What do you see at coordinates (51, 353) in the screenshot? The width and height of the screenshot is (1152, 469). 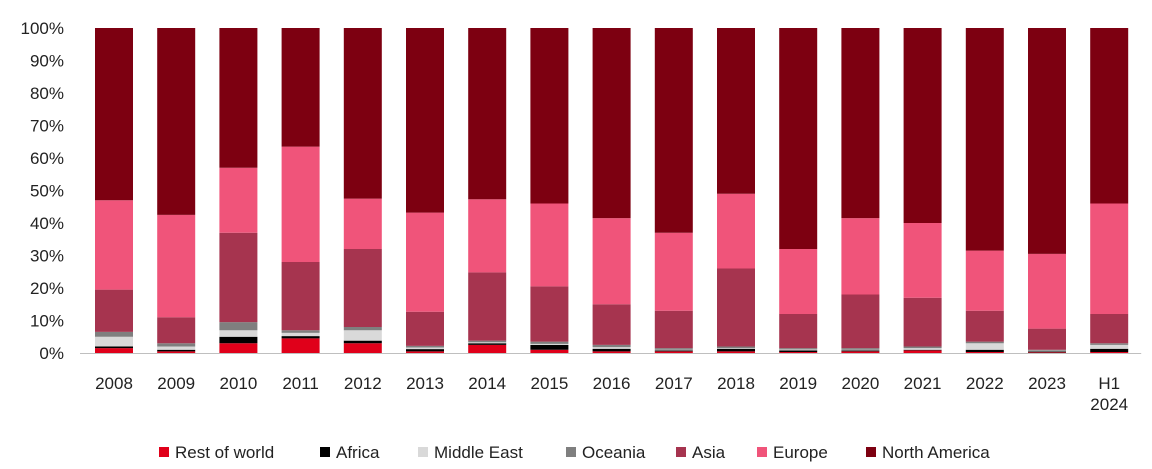 I see `y-tick-label: 0%` at bounding box center [51, 353].